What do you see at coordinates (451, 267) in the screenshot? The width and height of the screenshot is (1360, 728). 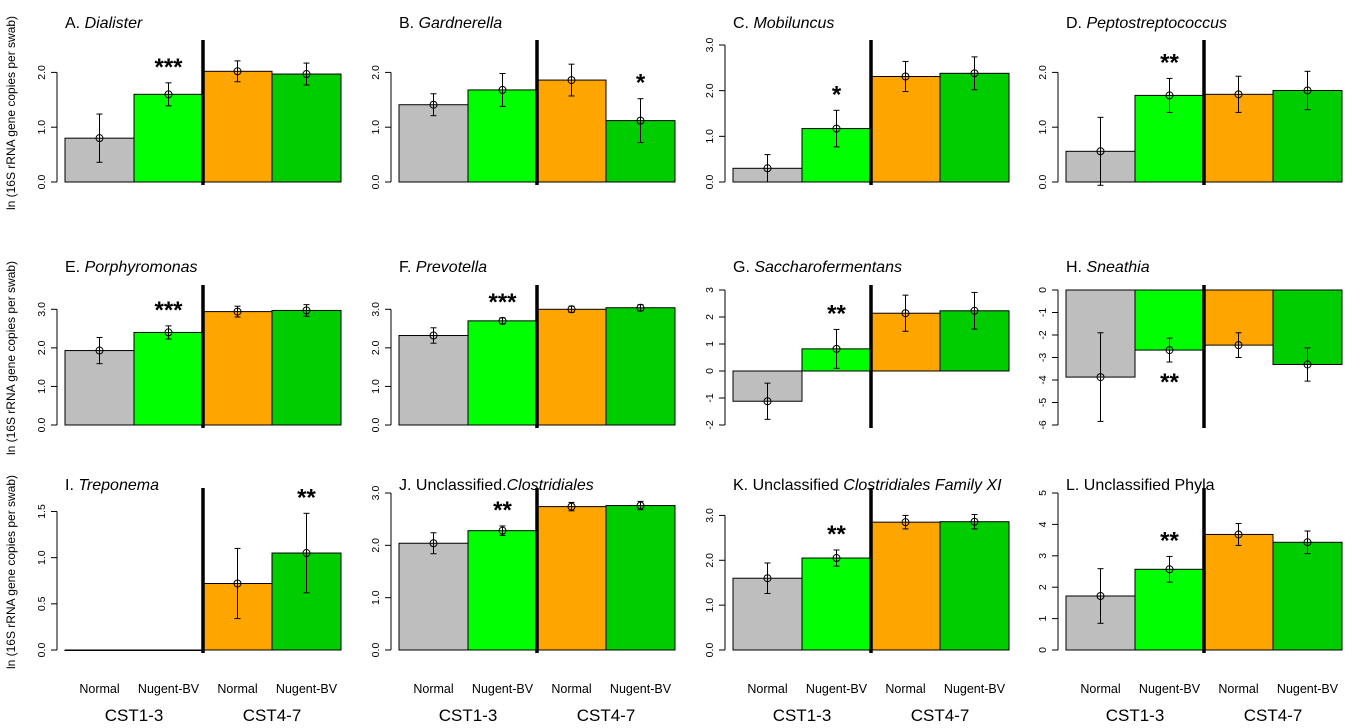 I see `panel-name: Prevotella` at bounding box center [451, 267].